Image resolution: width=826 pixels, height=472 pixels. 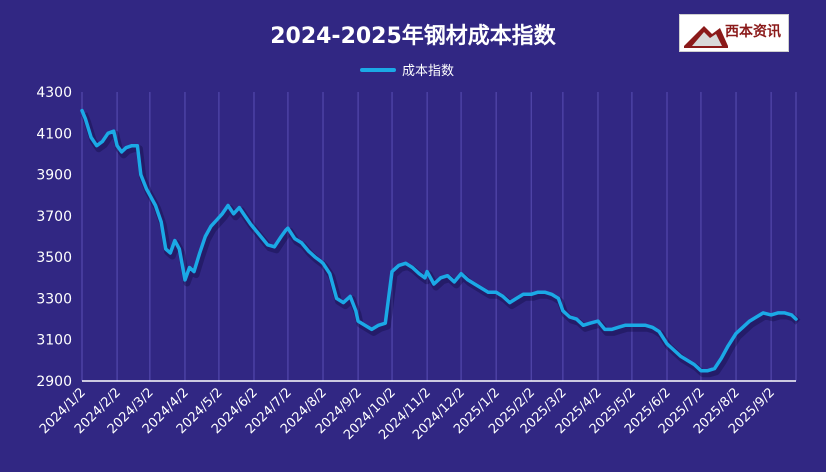 I want to click on logo-text: 西本资讯, so click(x=753, y=32).